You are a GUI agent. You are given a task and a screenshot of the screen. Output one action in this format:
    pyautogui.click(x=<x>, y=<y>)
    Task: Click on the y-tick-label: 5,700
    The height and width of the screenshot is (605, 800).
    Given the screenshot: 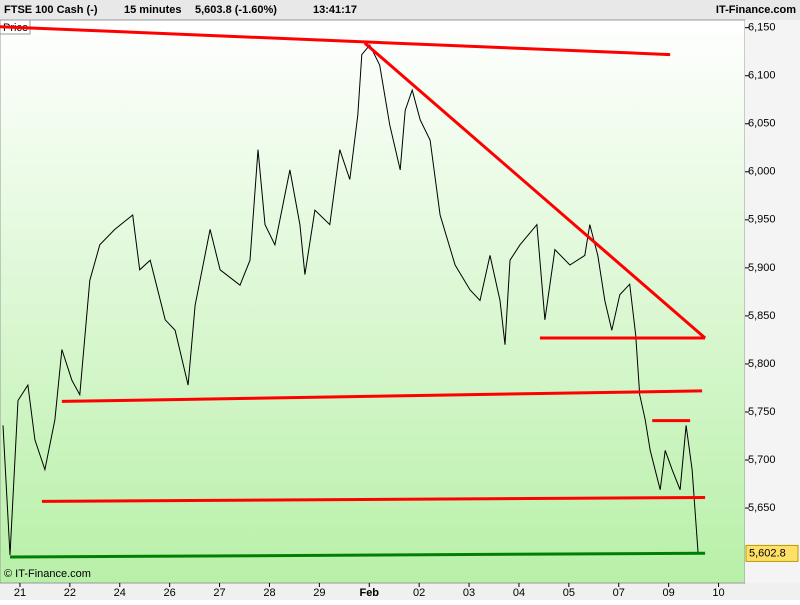 What is the action you would take?
    pyautogui.click(x=762, y=460)
    